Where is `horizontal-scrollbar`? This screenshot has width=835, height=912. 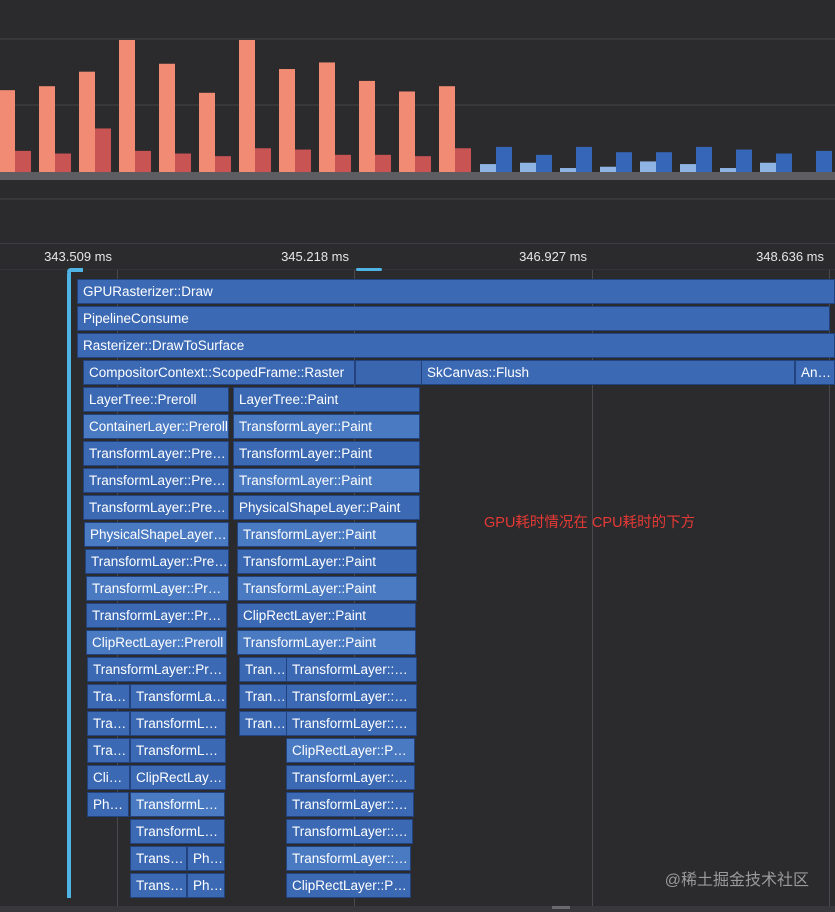 horizontal-scrollbar is located at coordinates (417, 909).